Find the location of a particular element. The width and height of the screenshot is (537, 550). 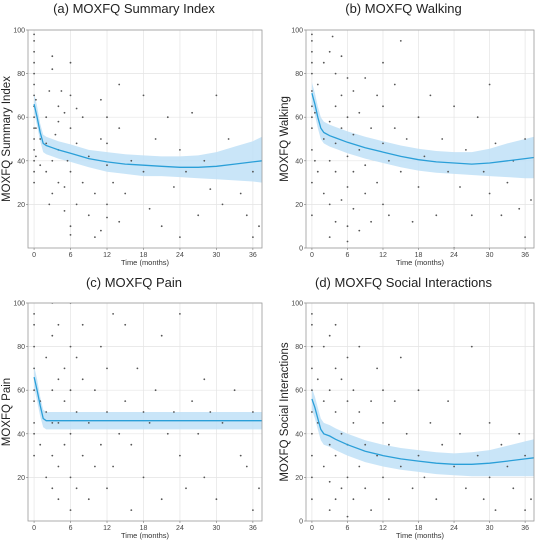

chart-title: (c) MOXFQ Pain is located at coordinates (134, 282).